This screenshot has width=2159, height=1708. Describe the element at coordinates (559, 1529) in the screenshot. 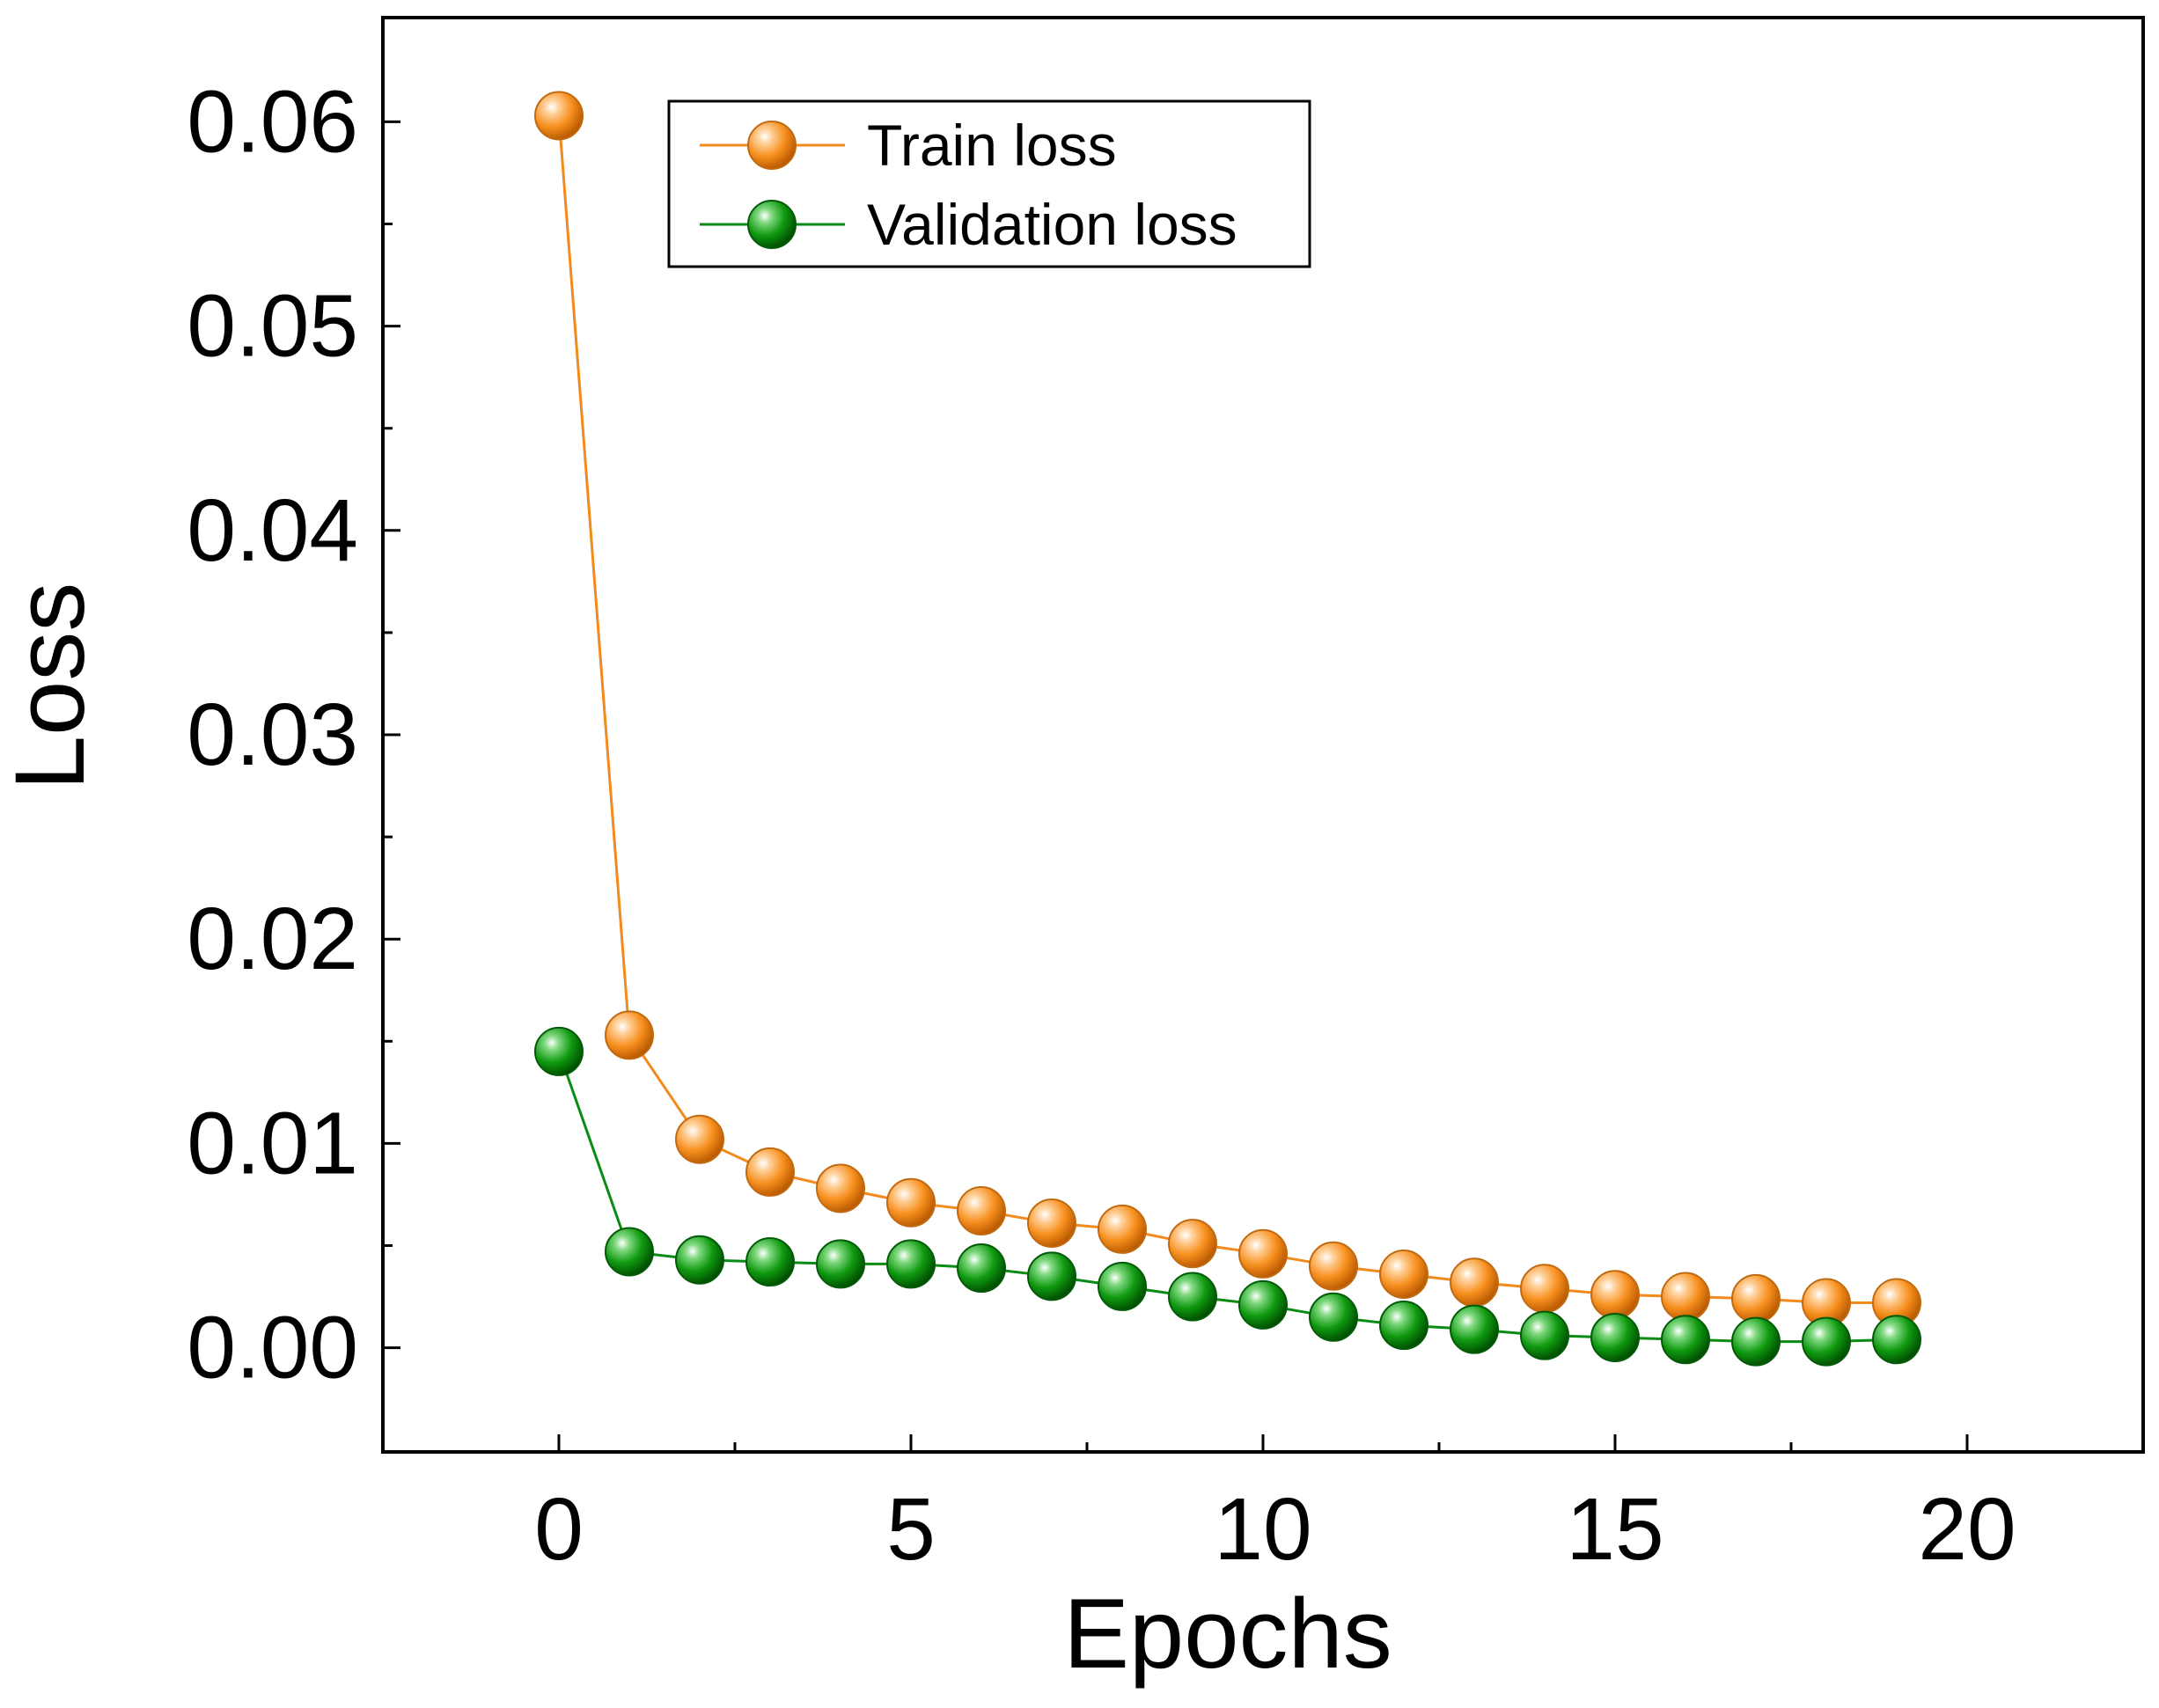

I see `x-tick-label: 0` at that location.